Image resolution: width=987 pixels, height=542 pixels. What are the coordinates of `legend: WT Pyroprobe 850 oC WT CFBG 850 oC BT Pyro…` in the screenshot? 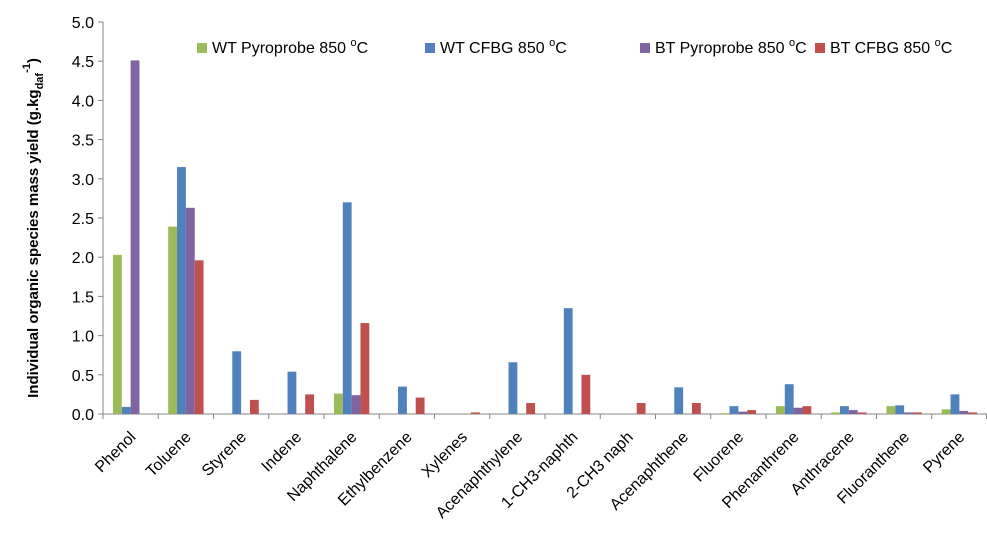 It's located at (574, 47).